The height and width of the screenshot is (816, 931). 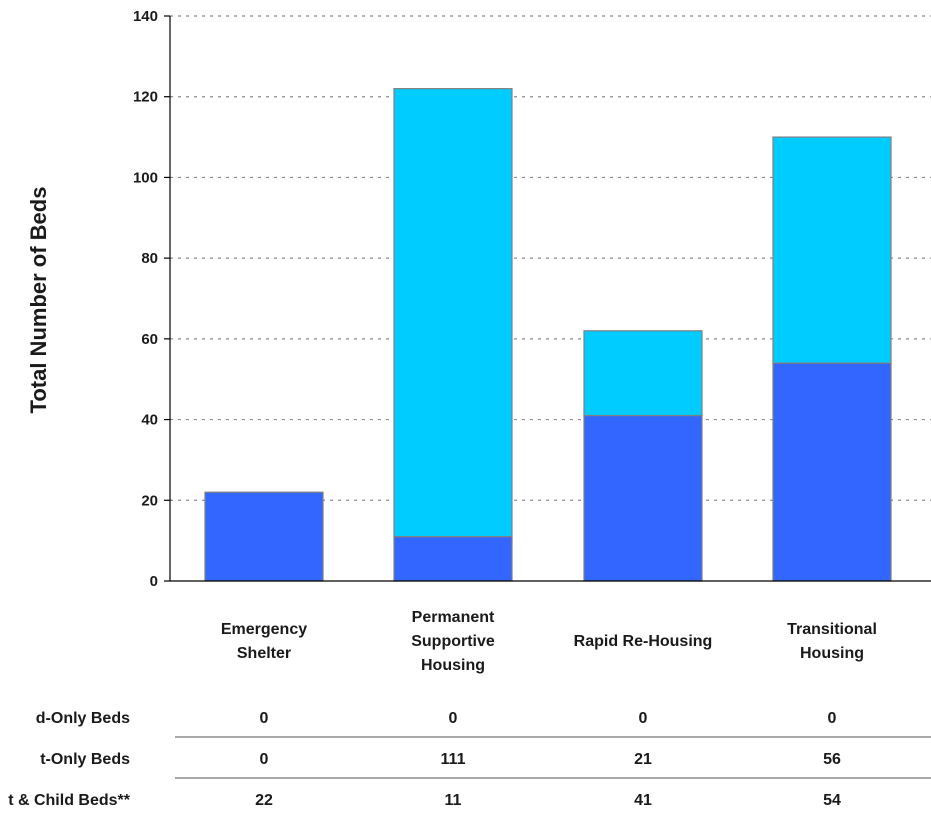 I want to click on y-tick-label: 40, so click(x=149, y=420).